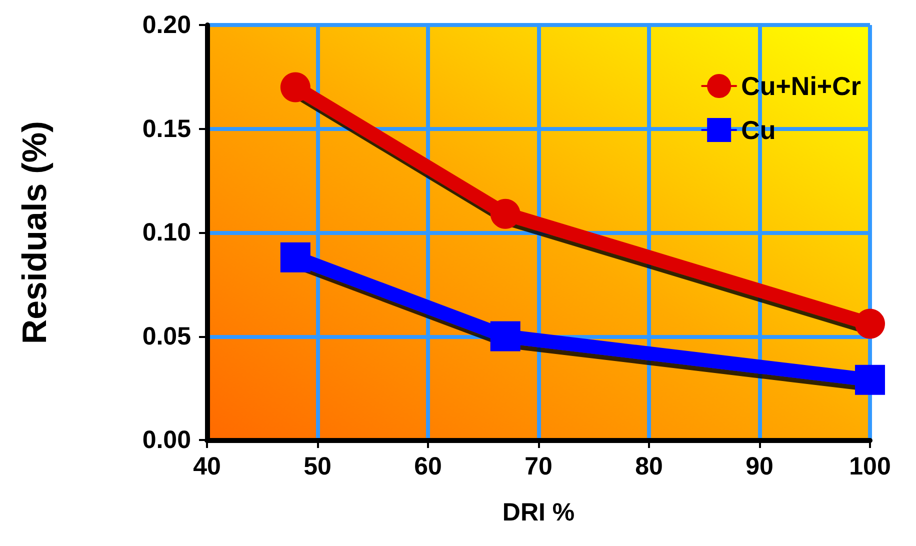 This screenshot has width=916, height=546. Describe the element at coordinates (167, 336) in the screenshot. I see `y-tick-label: 0.05` at that location.